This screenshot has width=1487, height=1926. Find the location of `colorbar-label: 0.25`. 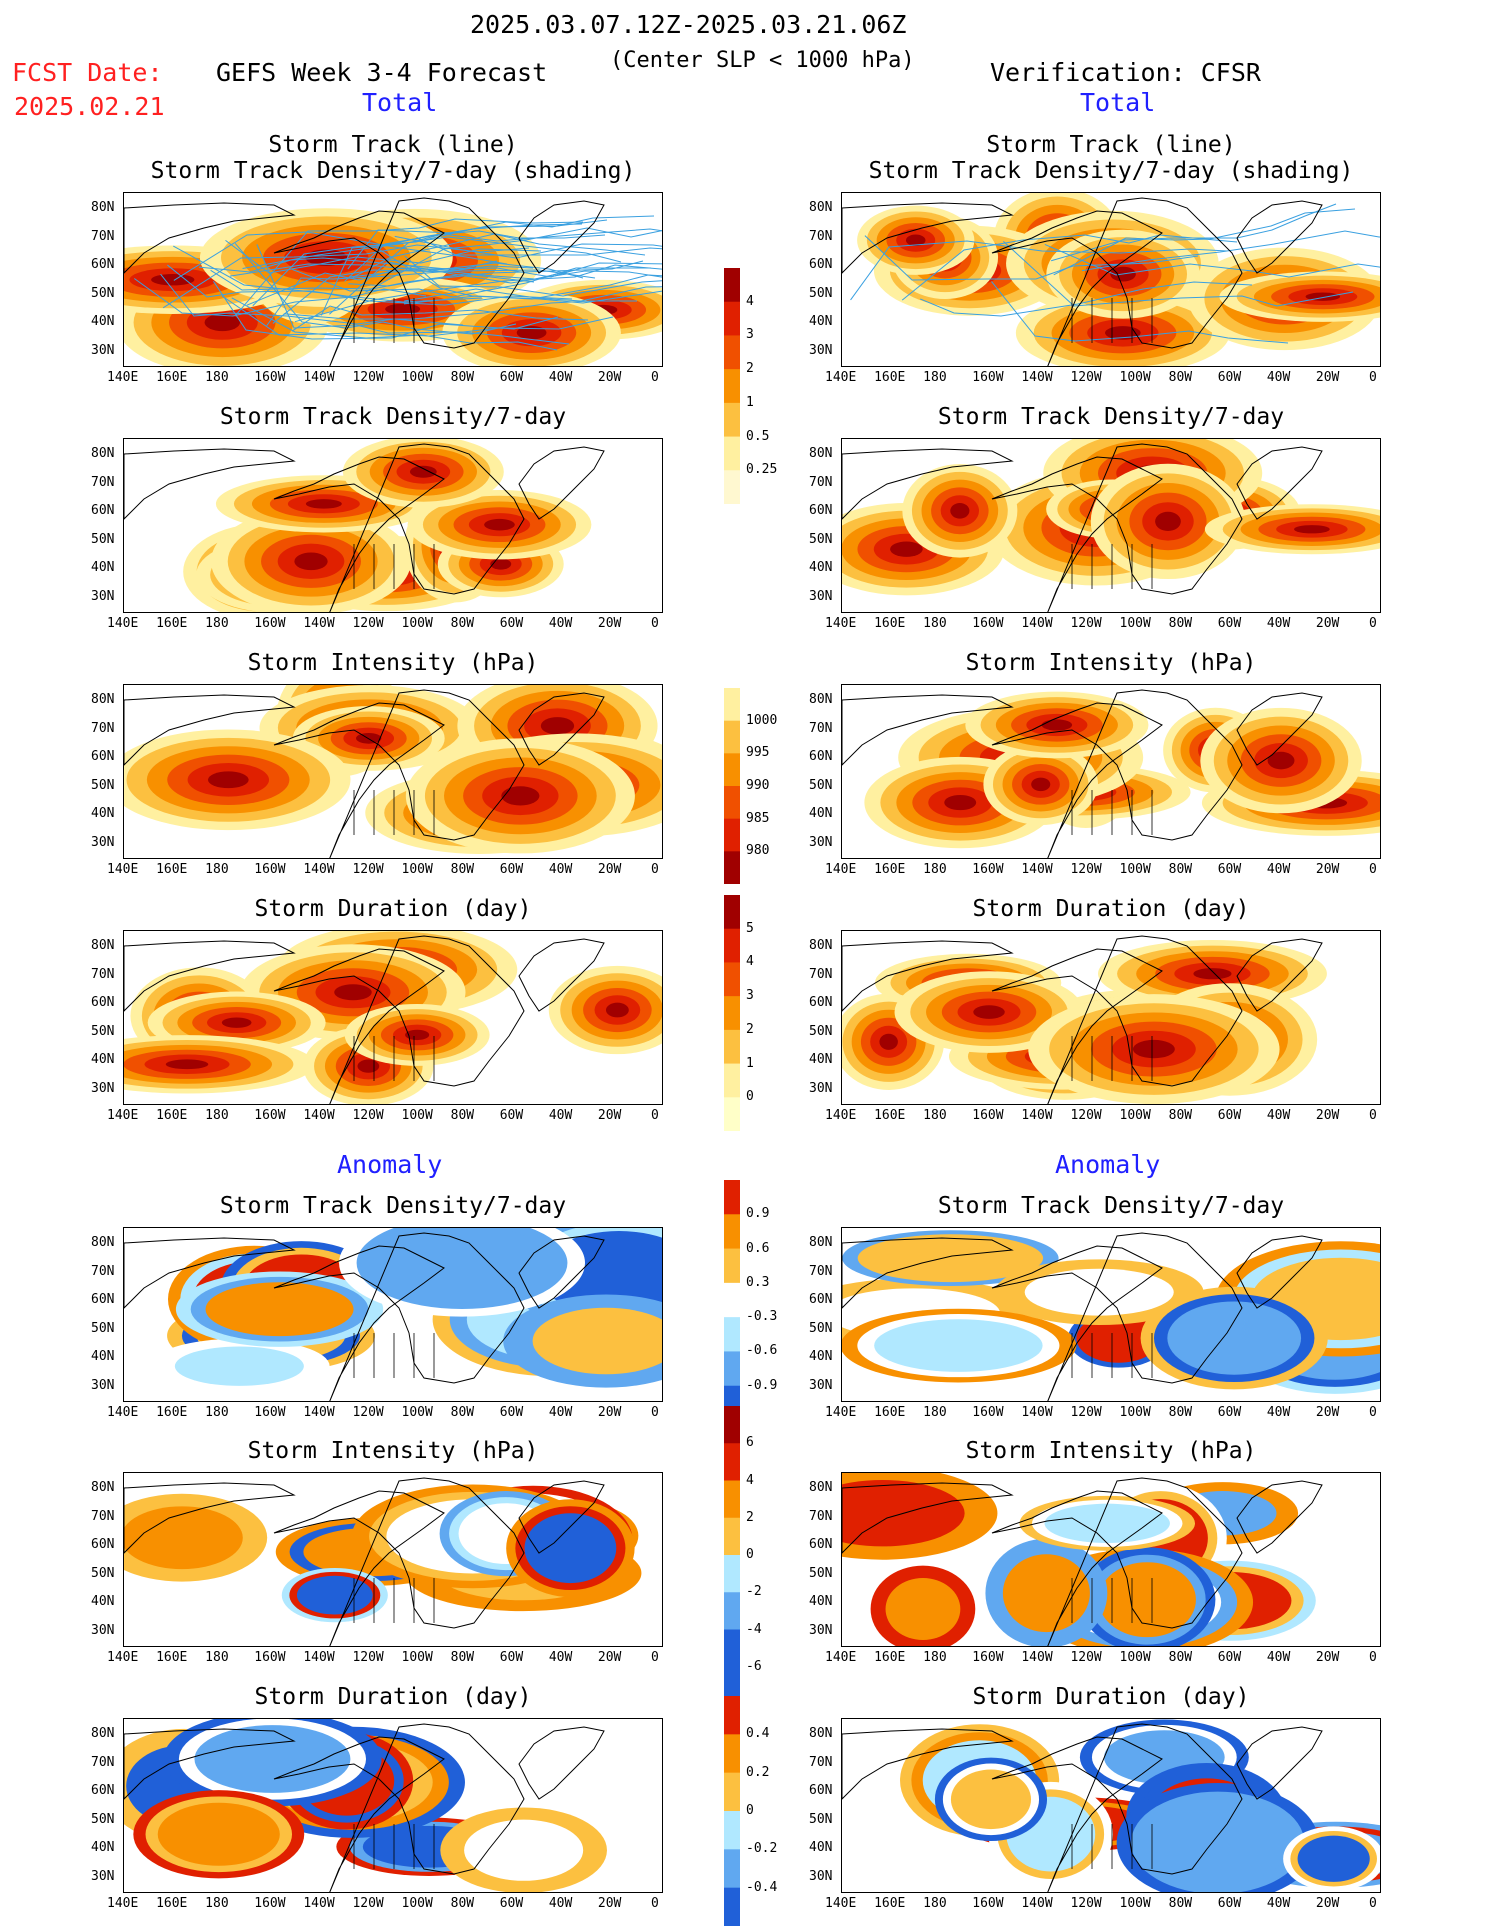

colorbar-label: 0.25 is located at coordinates (762, 470).